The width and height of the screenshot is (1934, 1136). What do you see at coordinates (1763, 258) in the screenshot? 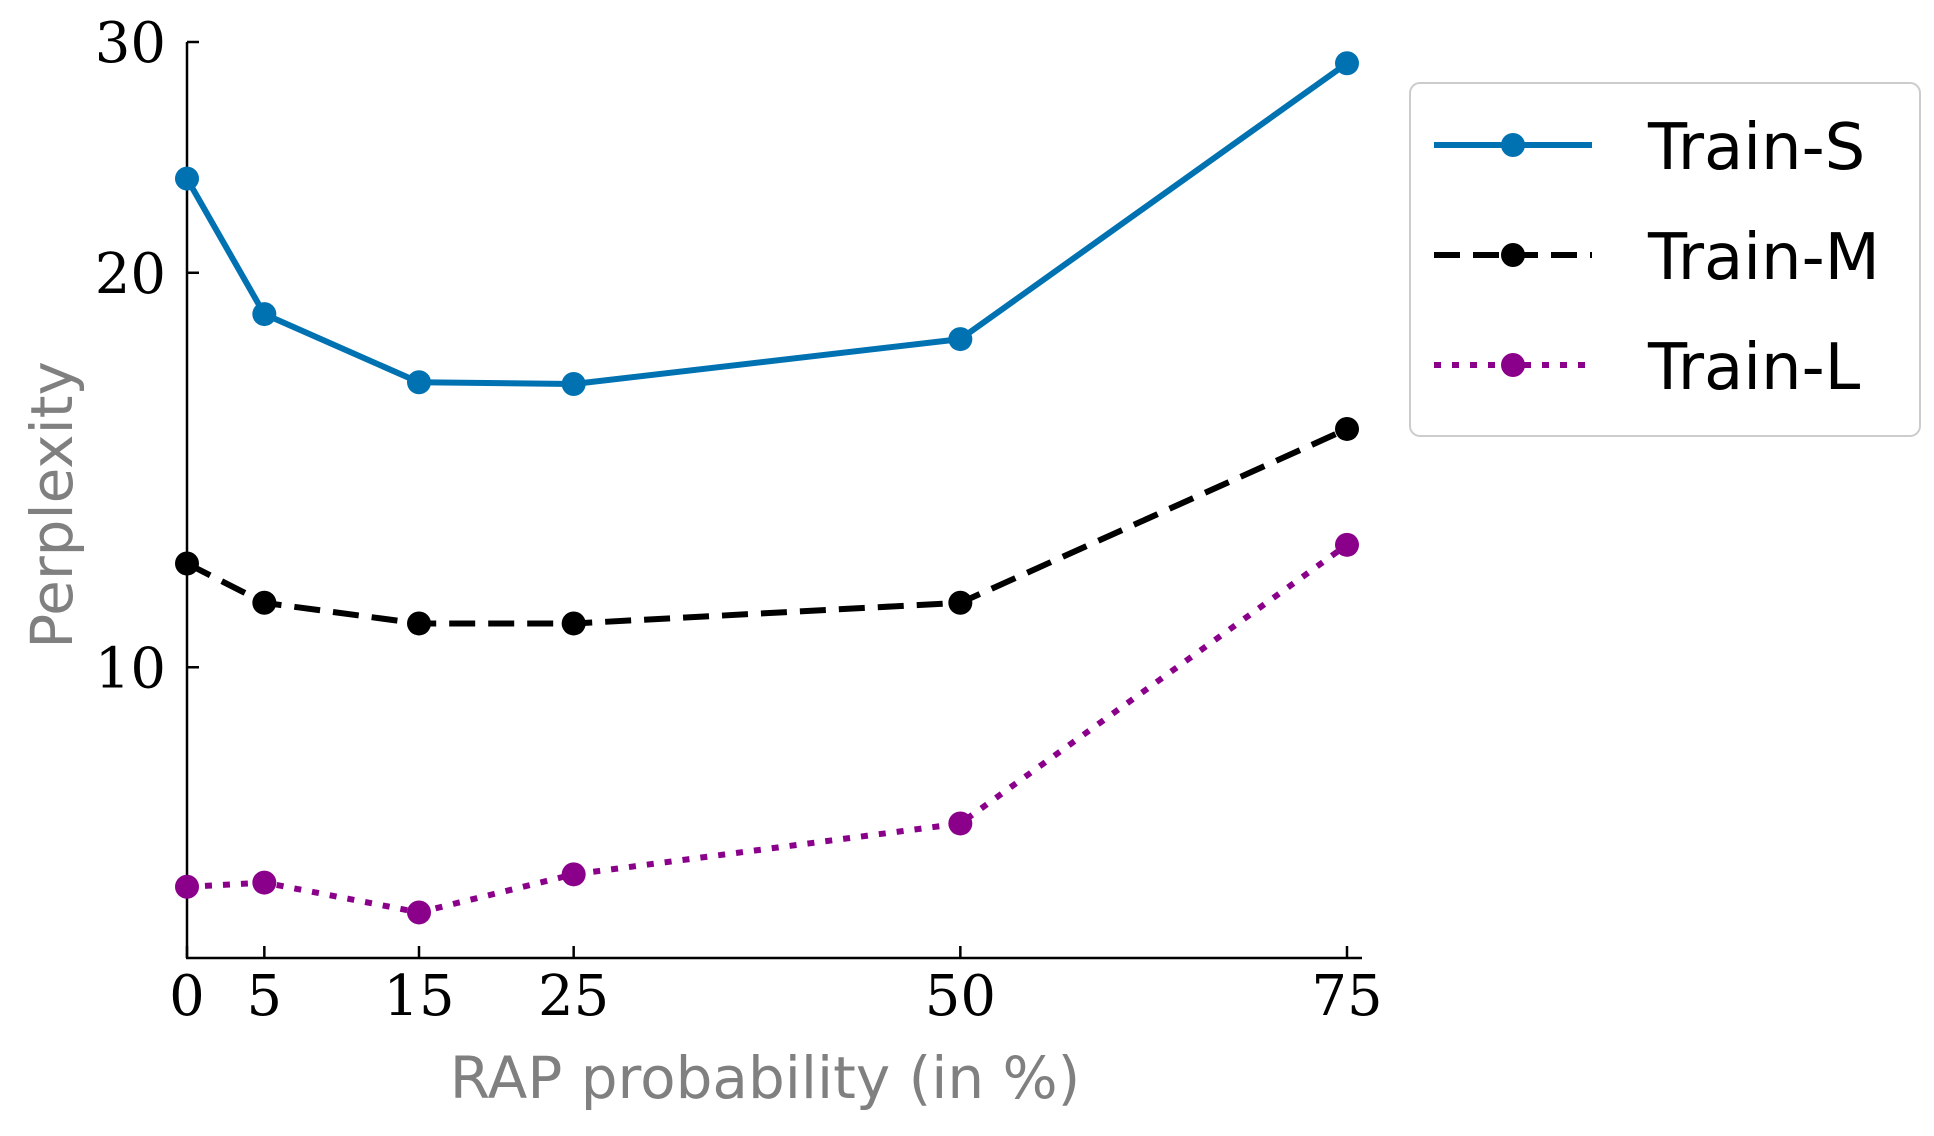
I see `legend-label: Train-M` at bounding box center [1763, 258].